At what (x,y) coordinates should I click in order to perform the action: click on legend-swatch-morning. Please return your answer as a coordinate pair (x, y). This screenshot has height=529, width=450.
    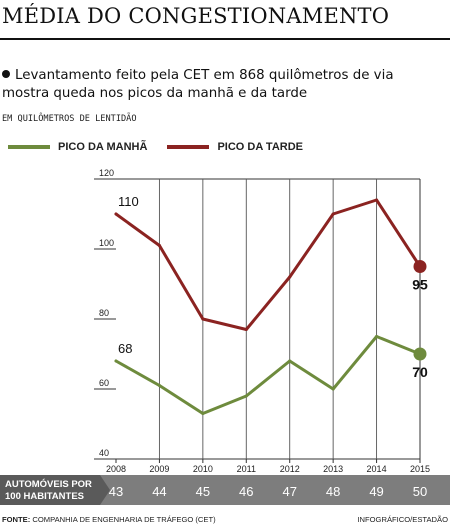
    Looking at the image, I should click on (29, 147).